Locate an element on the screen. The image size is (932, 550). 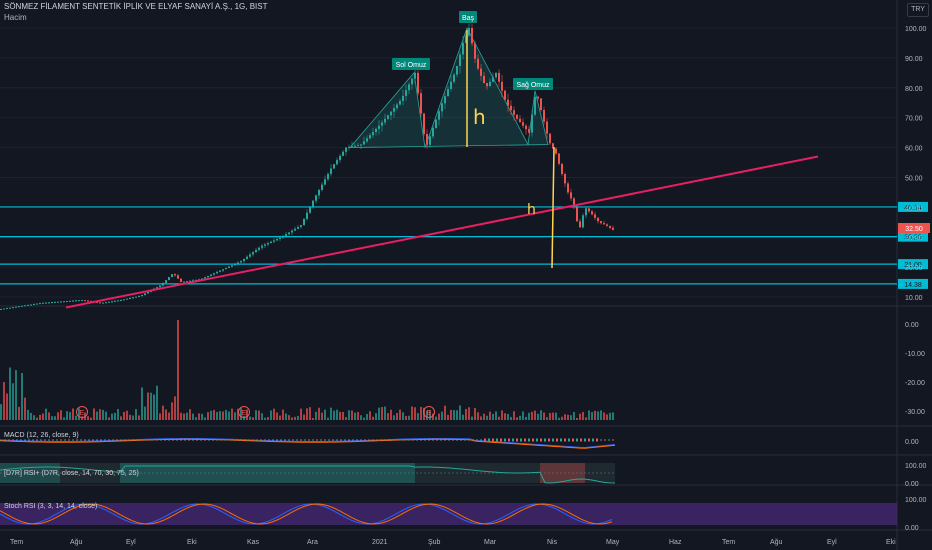
left-shoulder-annotation: Sol Omuz is located at coordinates (411, 64).